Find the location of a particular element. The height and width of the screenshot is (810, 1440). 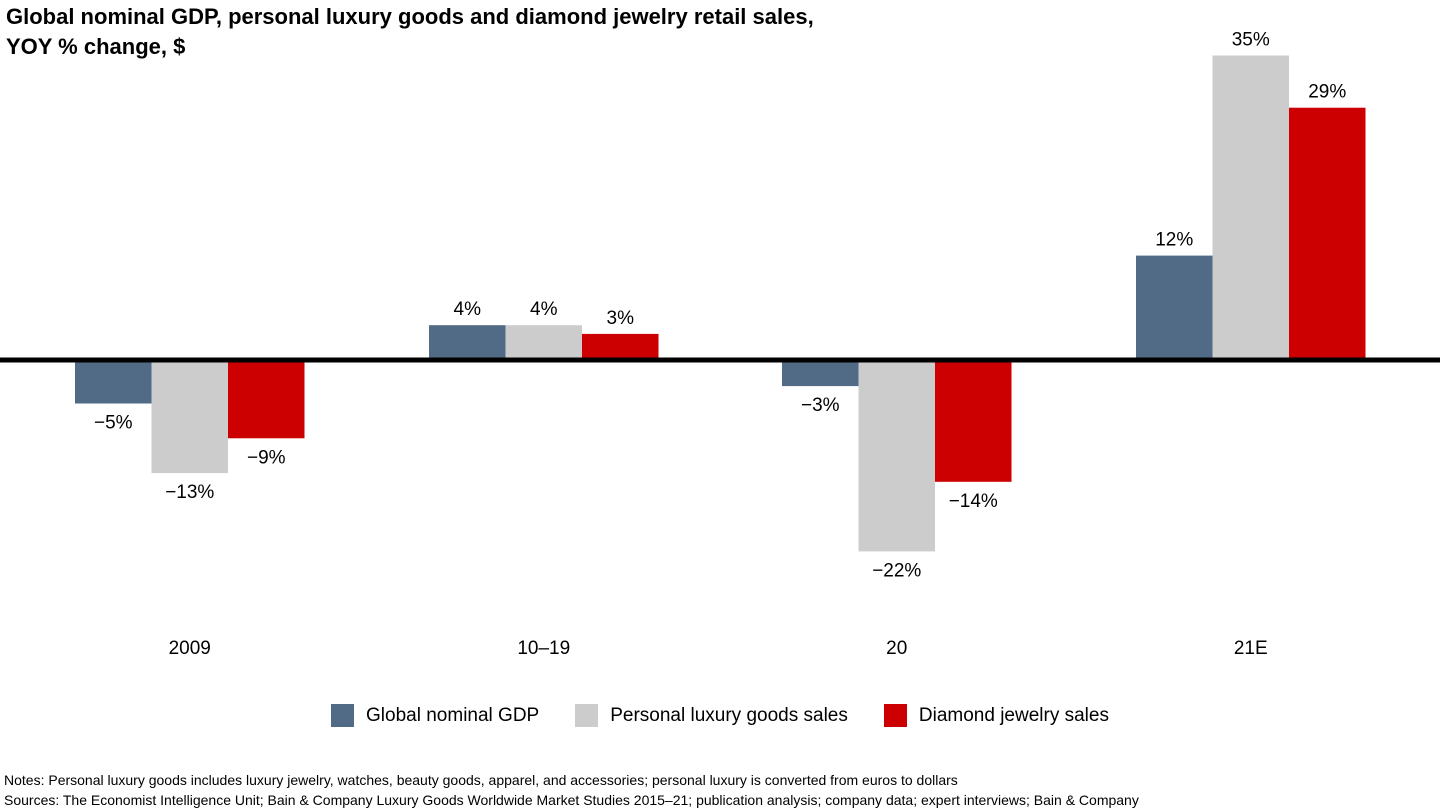

data-label-2-2: −14% is located at coordinates (973, 501).